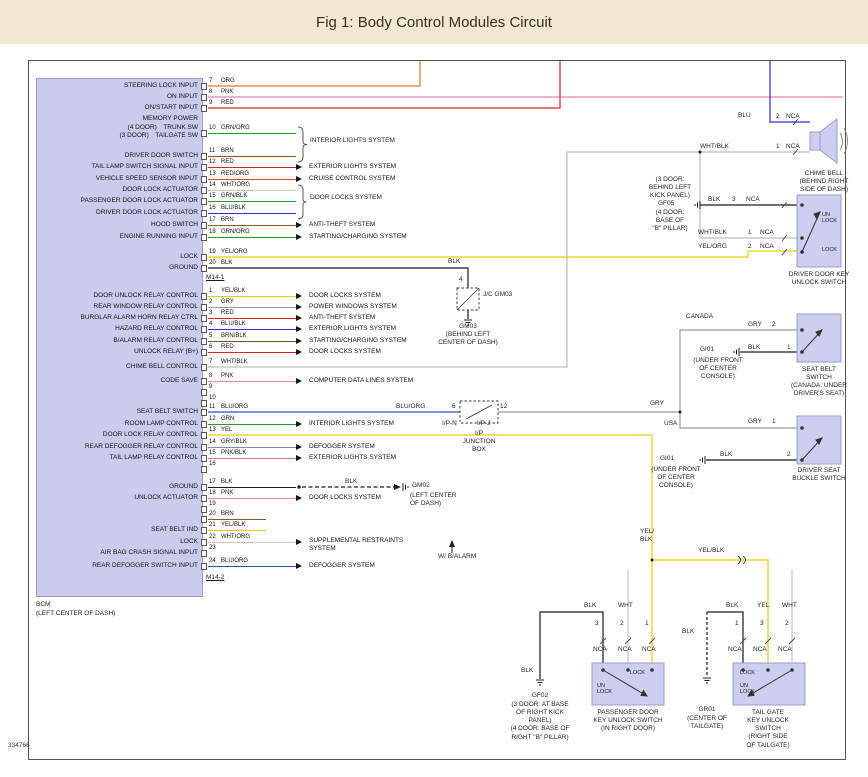 This screenshot has width=868, height=777. Describe the element at coordinates (235, 173) in the screenshot. I see `wire-color-label: RED/ORG` at that location.